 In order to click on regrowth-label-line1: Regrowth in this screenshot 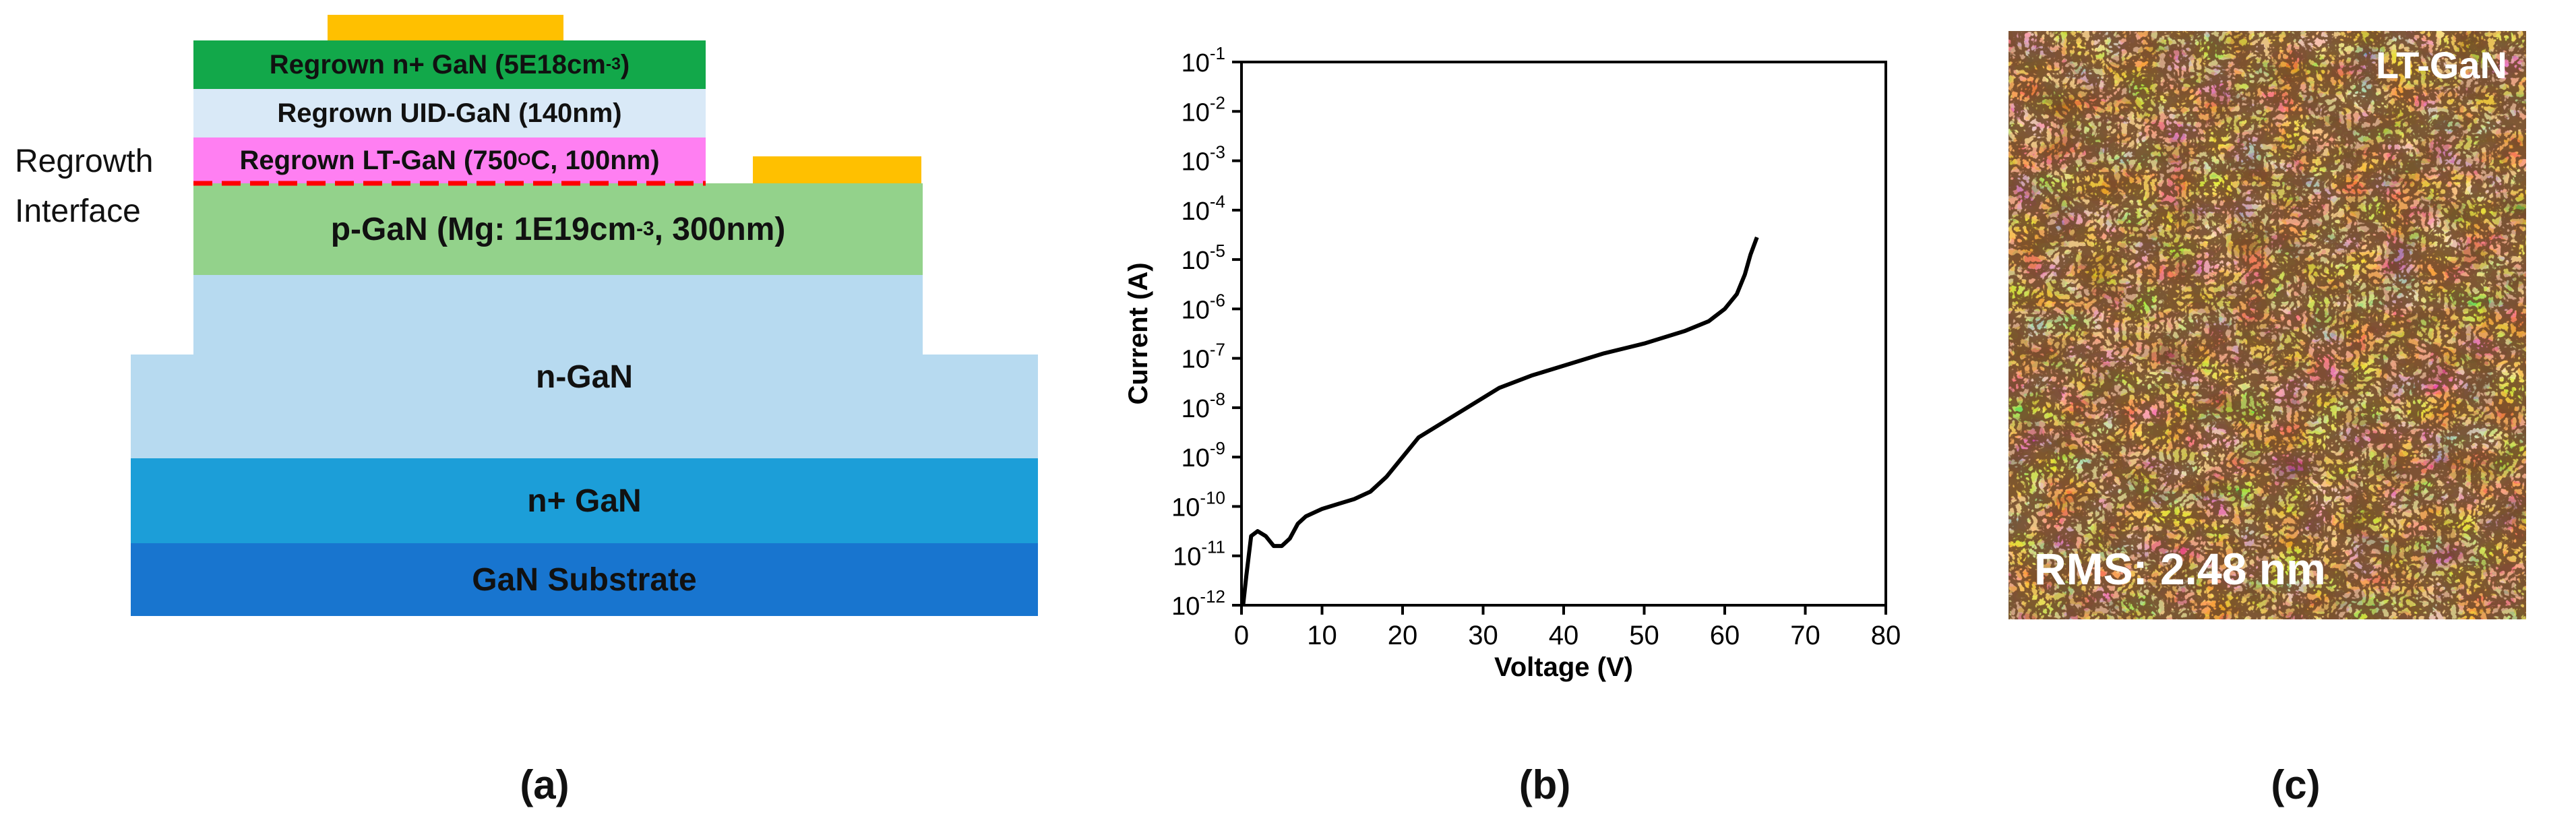, I will do `click(85, 161)`.